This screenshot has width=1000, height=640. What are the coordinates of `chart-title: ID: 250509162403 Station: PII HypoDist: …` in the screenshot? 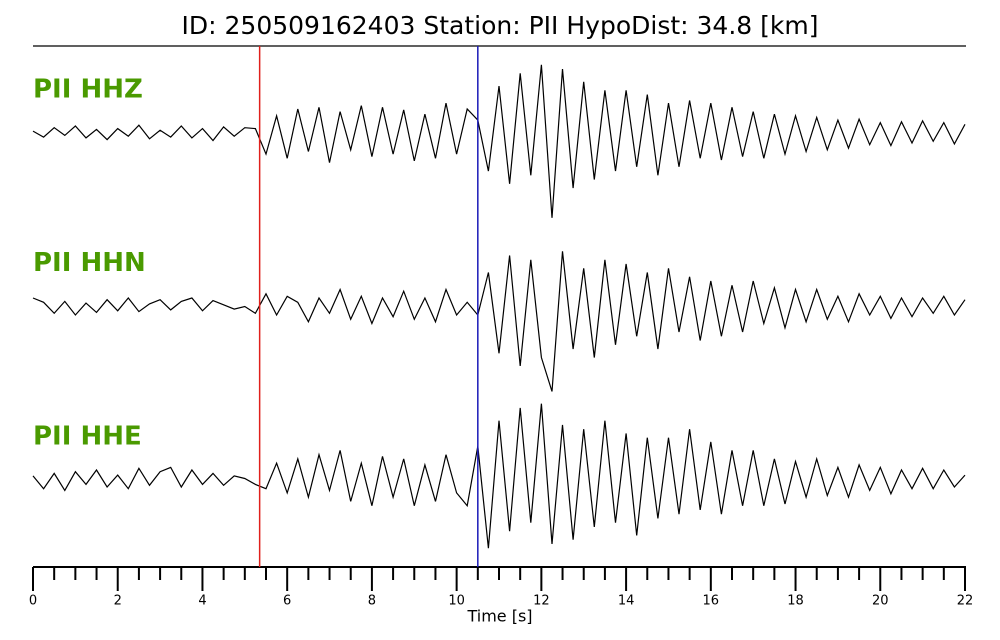 It's located at (500, 25).